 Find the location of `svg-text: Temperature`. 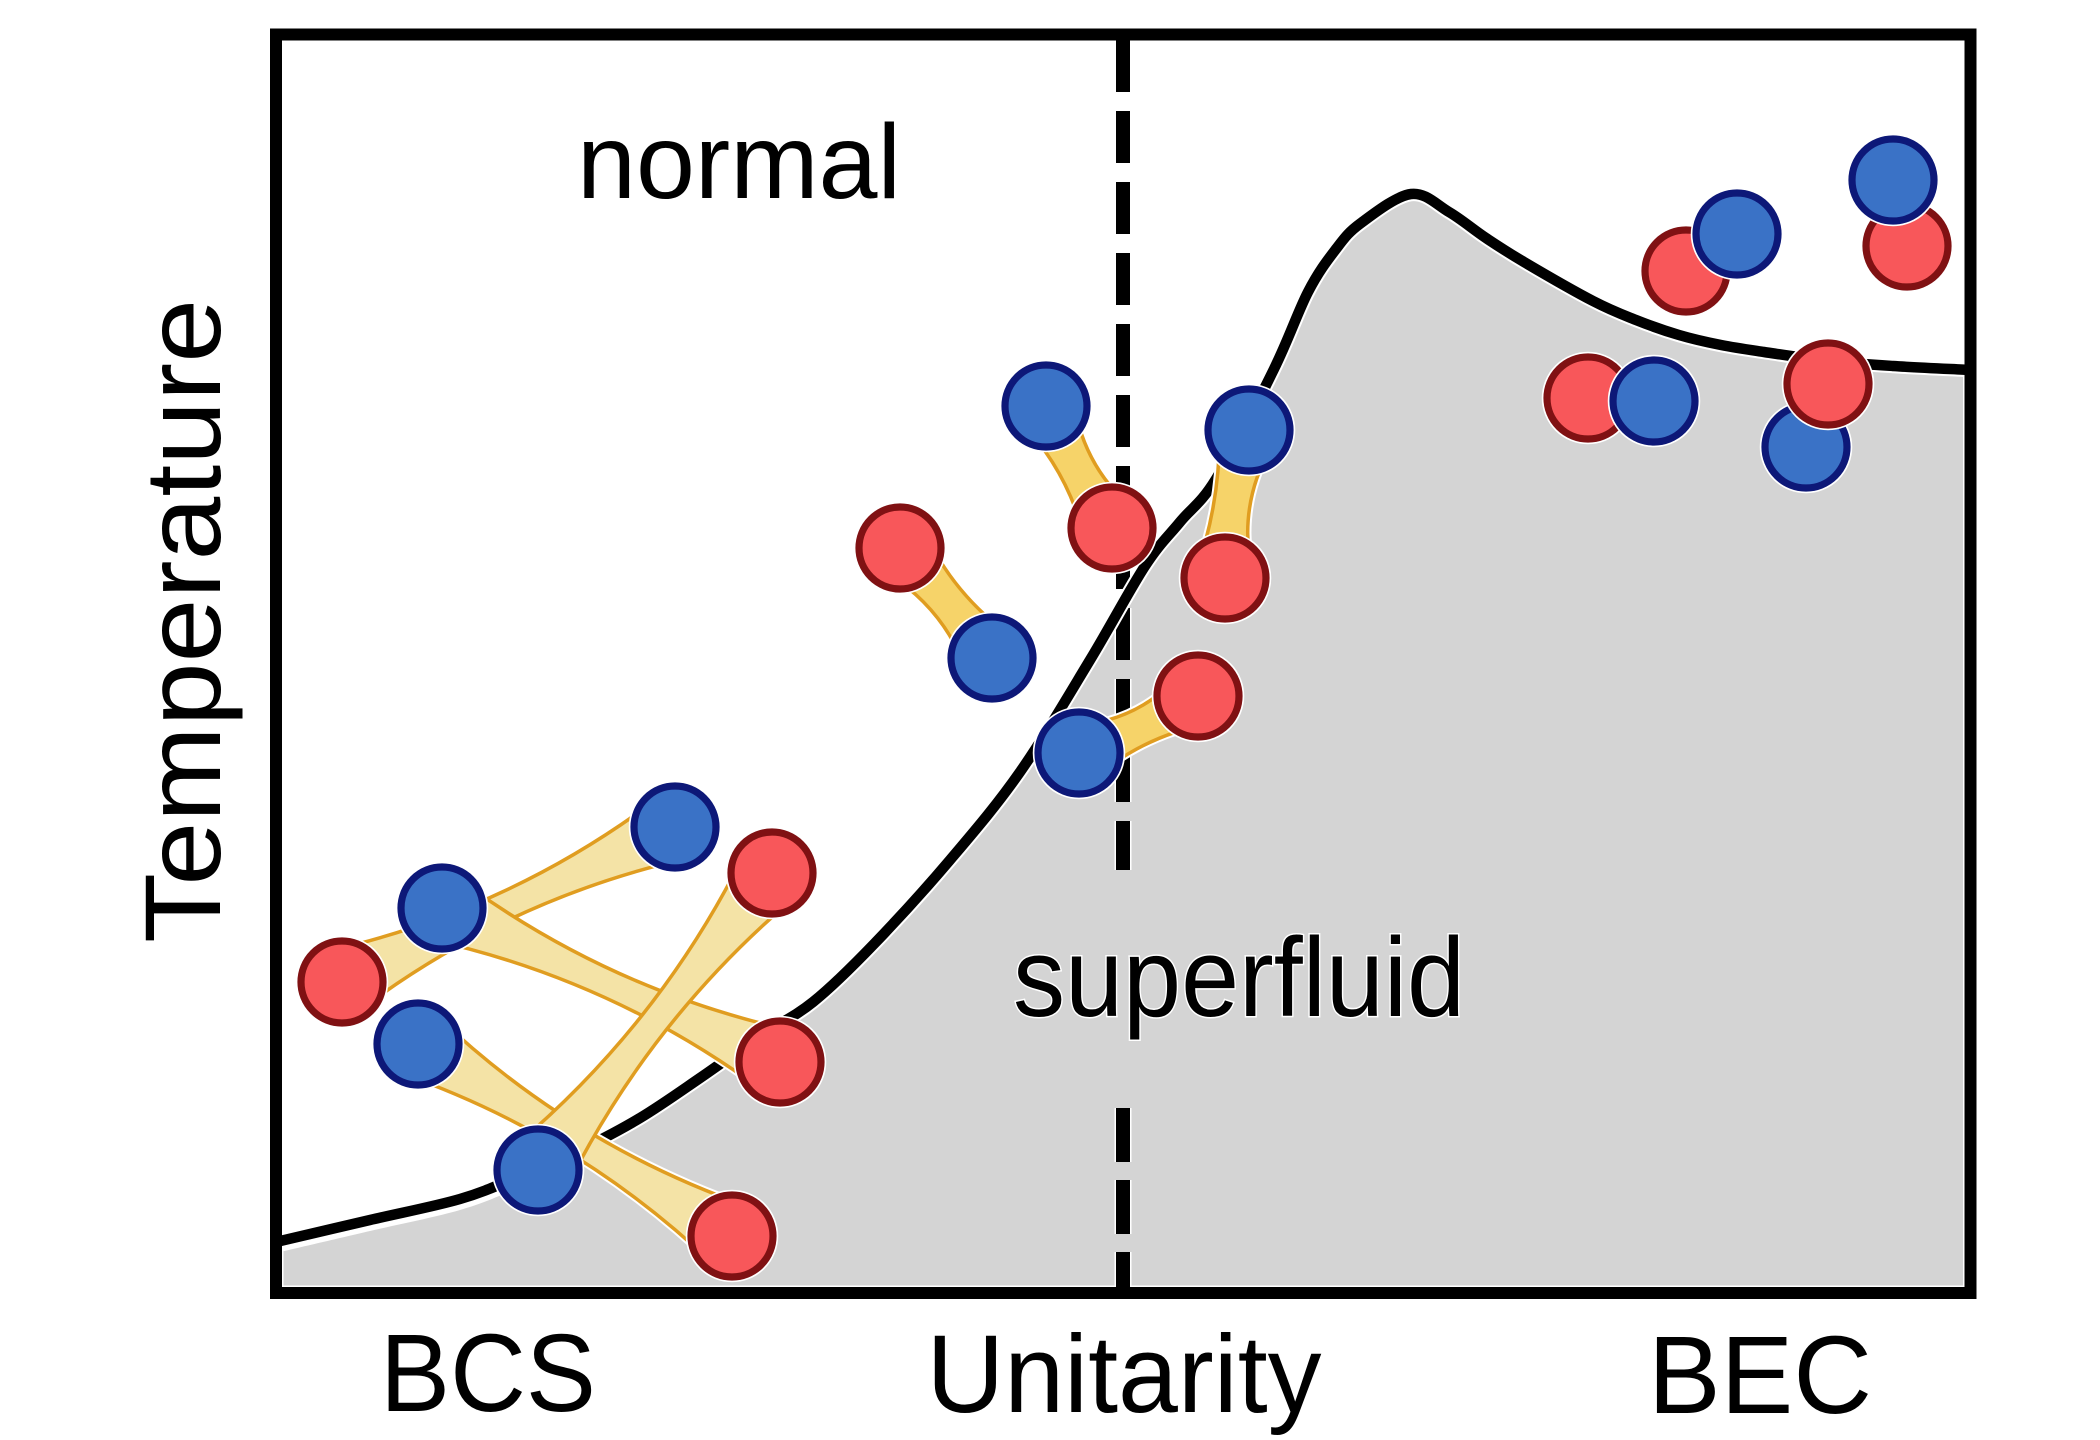

svg-text: Temperature is located at coordinates (182, 621).